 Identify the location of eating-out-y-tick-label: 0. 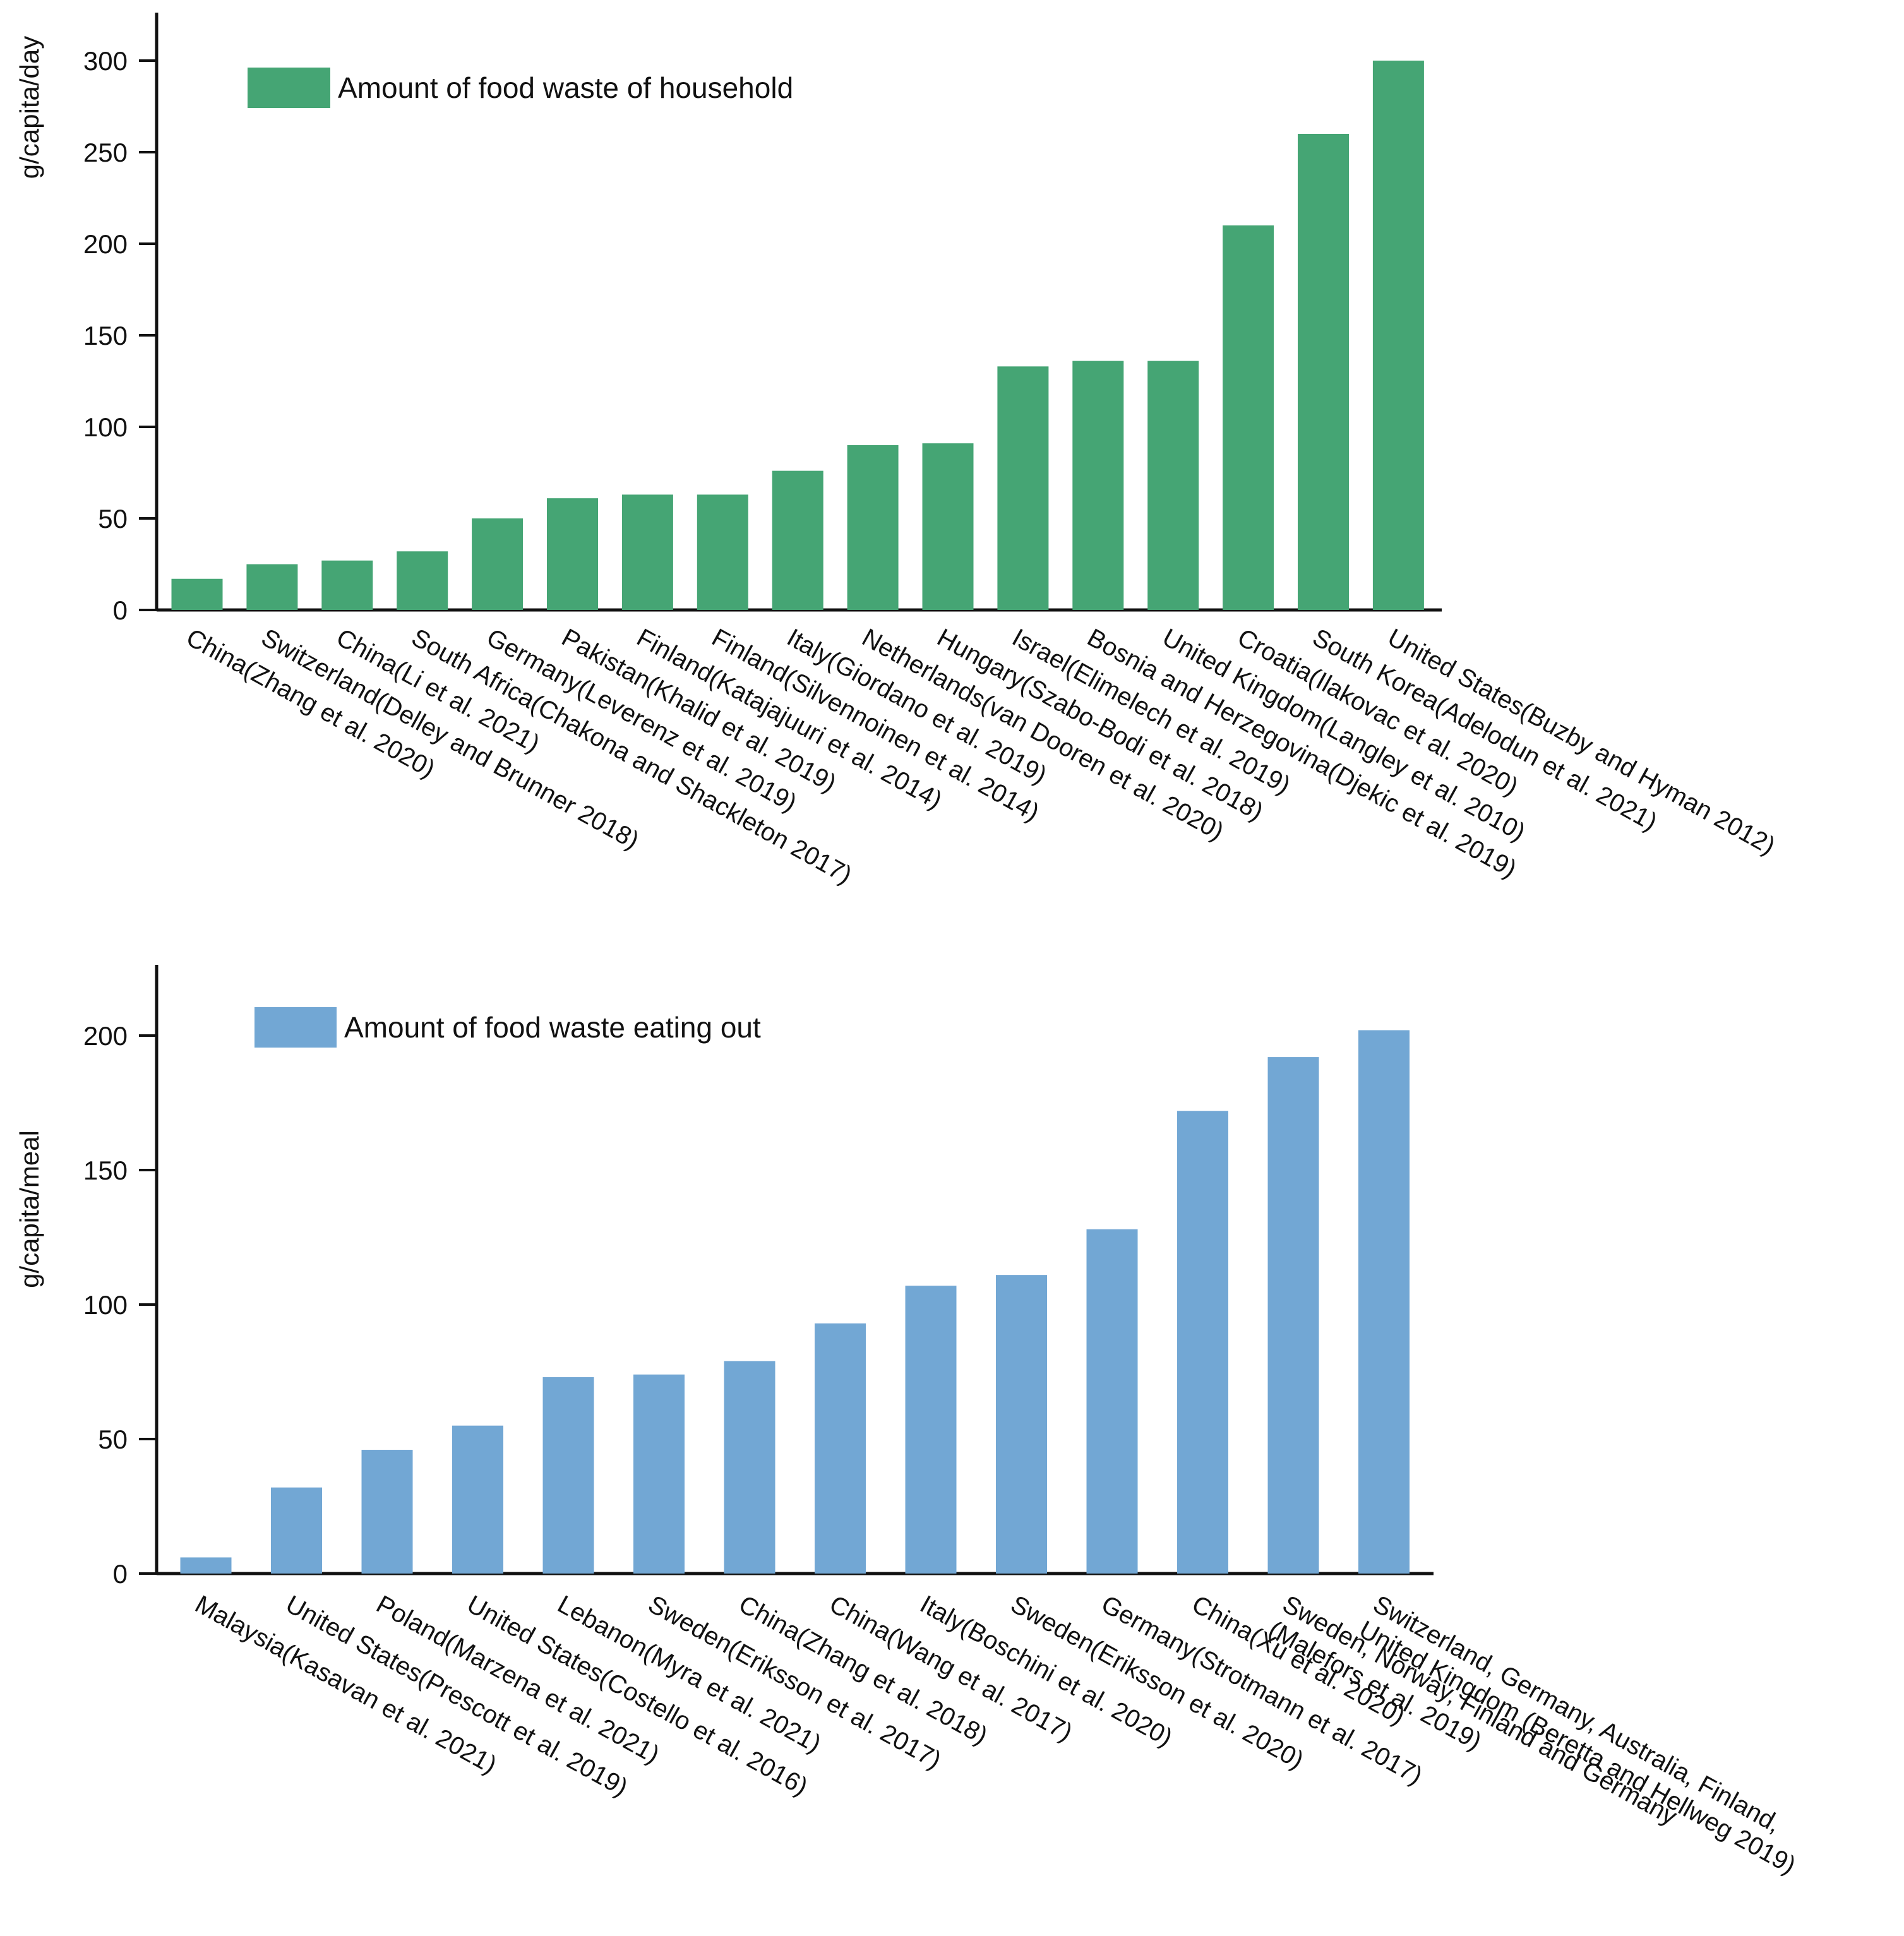
(120, 1574).